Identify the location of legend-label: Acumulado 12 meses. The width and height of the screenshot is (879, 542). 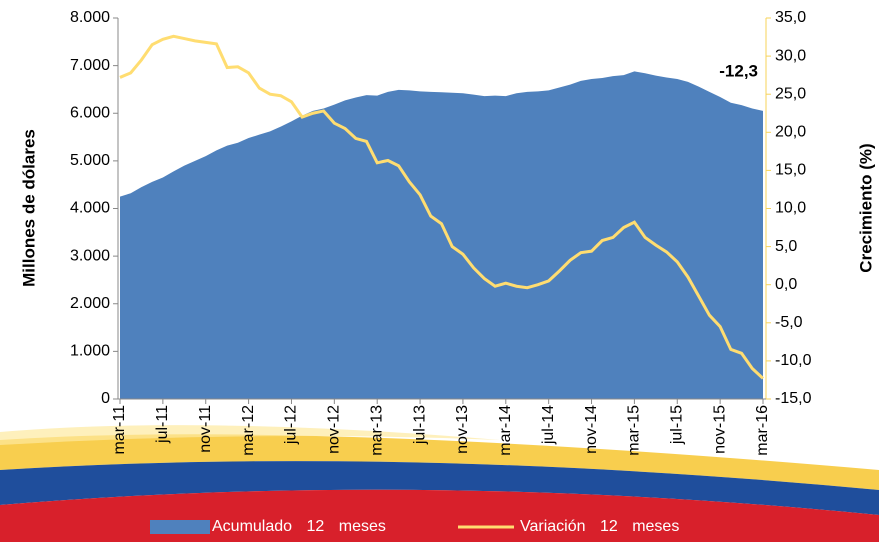
(299, 526).